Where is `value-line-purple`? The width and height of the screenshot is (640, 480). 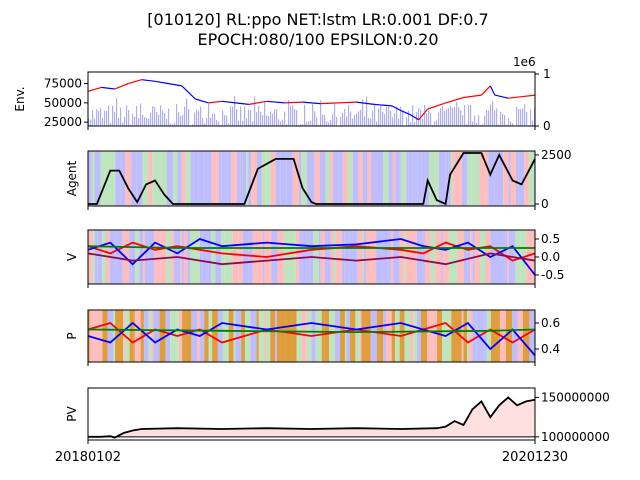
value-line-purple is located at coordinates (311, 259).